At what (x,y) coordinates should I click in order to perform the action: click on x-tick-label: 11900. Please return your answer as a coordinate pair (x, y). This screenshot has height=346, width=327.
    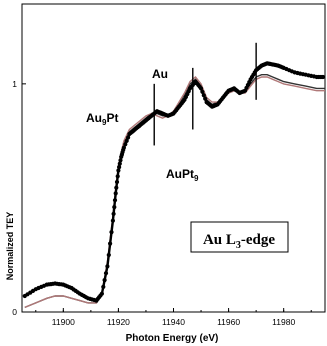
    Looking at the image, I should click on (63, 322).